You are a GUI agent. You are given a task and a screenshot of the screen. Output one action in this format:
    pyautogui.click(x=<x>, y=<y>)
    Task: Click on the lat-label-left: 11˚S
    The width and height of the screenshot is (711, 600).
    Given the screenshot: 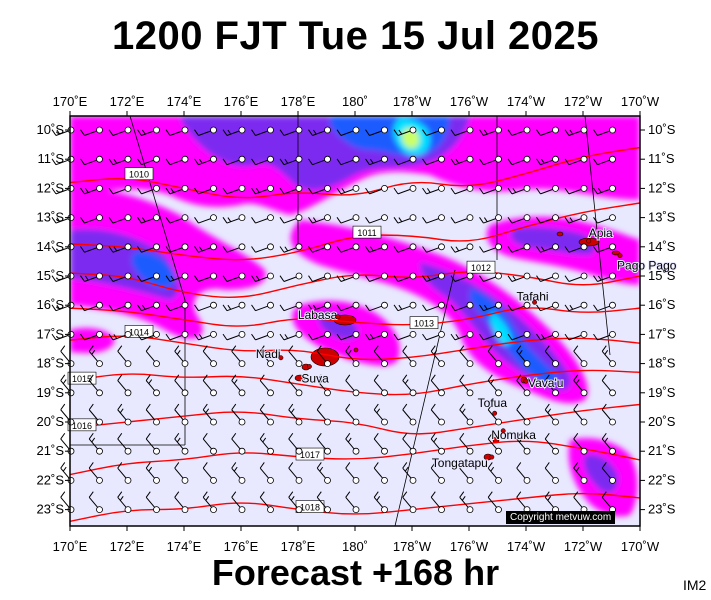 What is the action you would take?
    pyautogui.click(x=51, y=158)
    